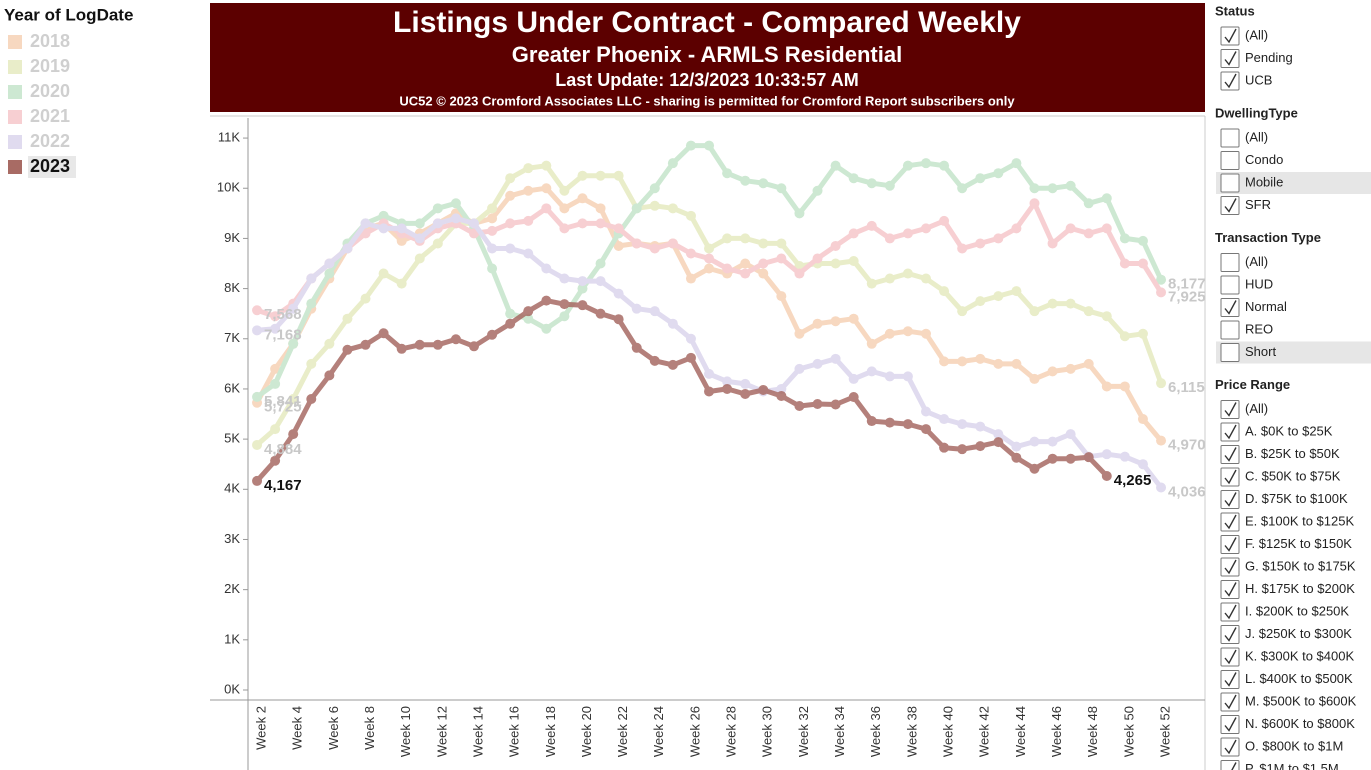 The width and height of the screenshot is (1371, 770). What do you see at coordinates (1297, 610) in the screenshot?
I see `filter-option: I. $200K to $250K` at bounding box center [1297, 610].